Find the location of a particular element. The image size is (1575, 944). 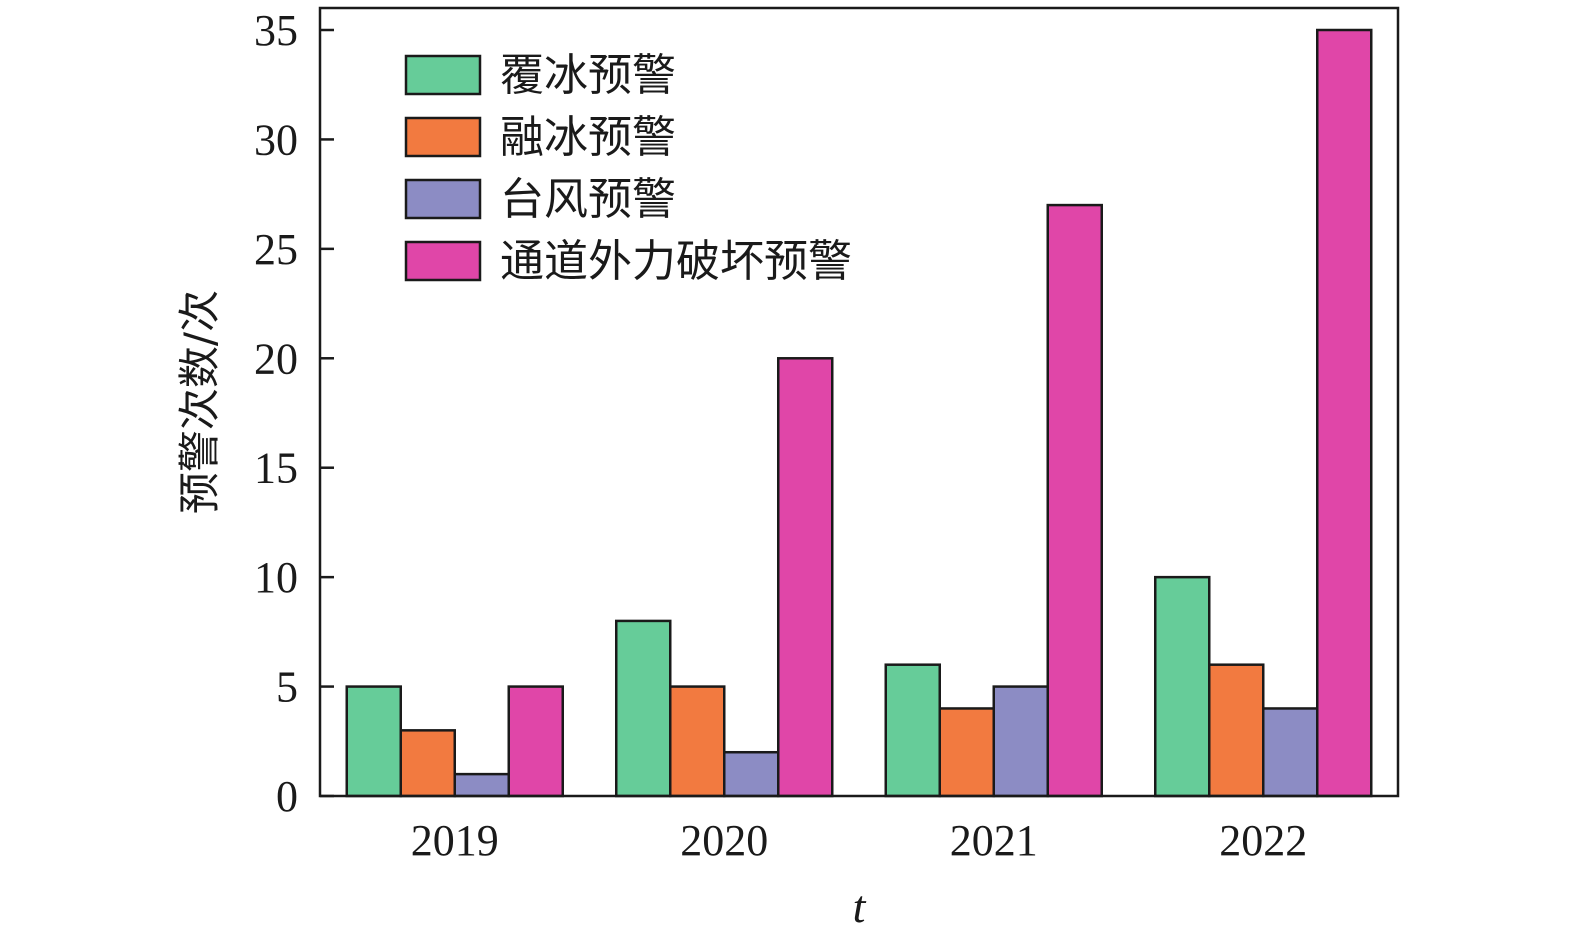

bar-1-2021 is located at coordinates (912, 730).